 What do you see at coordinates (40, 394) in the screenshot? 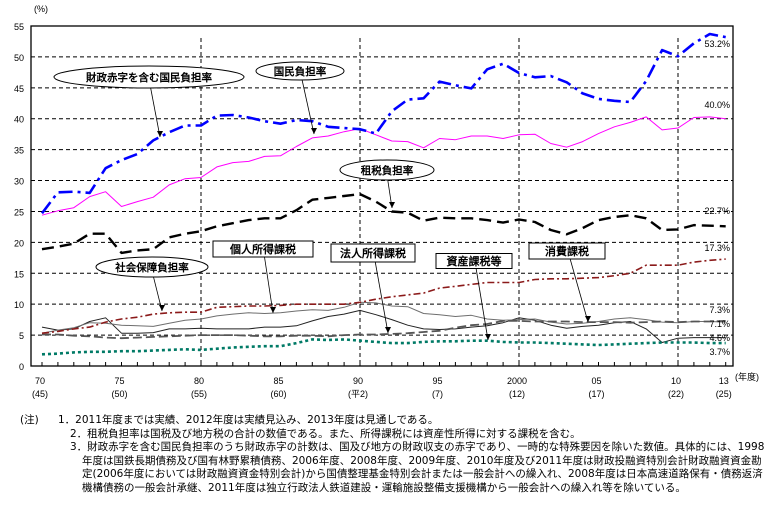
I see `x-tick-sublabel: (45)` at bounding box center [40, 394].